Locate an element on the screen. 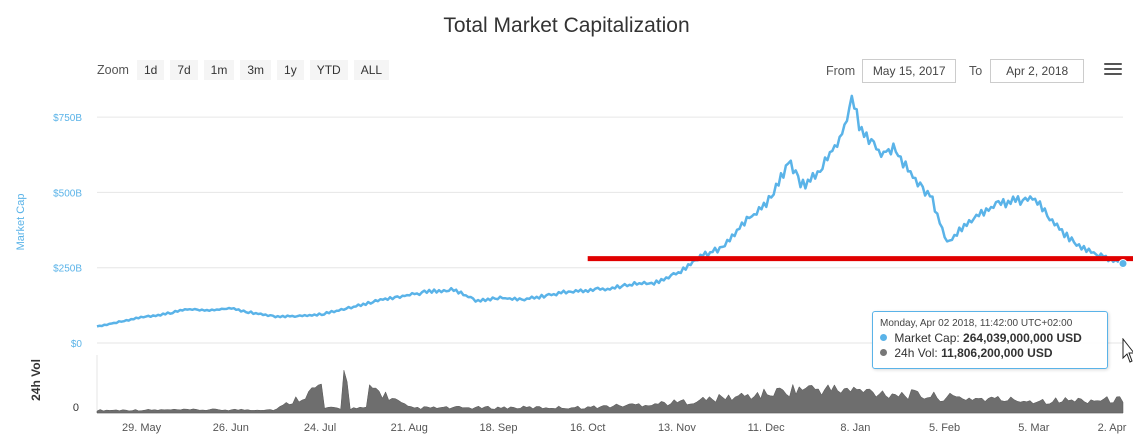 The height and width of the screenshot is (437, 1133). x-tick-label: 21. Aug is located at coordinates (409, 428).